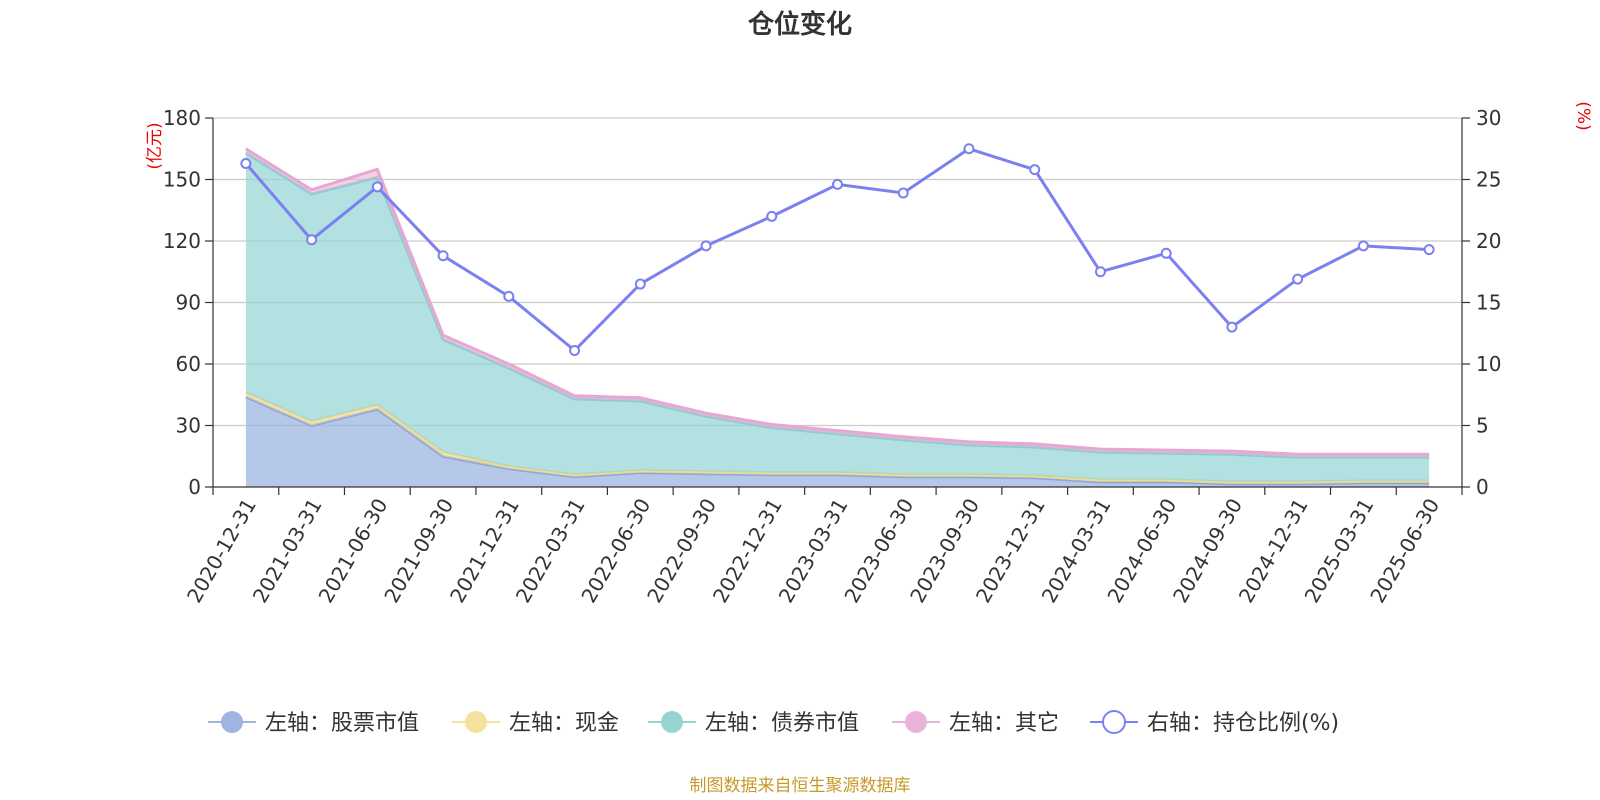 Image resolution: width=1600 pixels, height=800 pixels. I want to click on legend-label: 左轴：股票市值, so click(342, 723).